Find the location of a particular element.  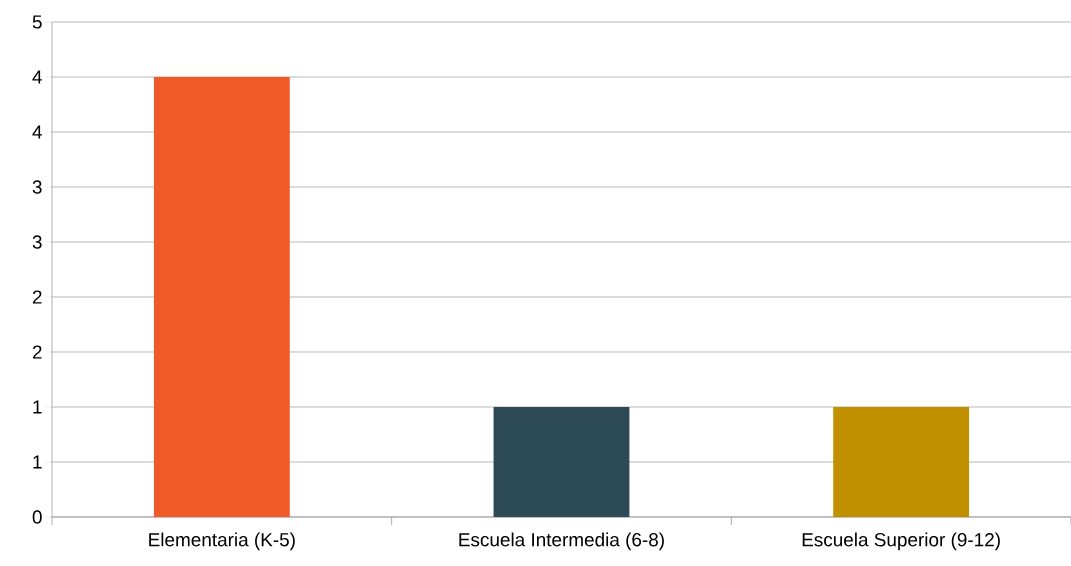

x-tick-label: Elementaria (K-5) is located at coordinates (222, 541).